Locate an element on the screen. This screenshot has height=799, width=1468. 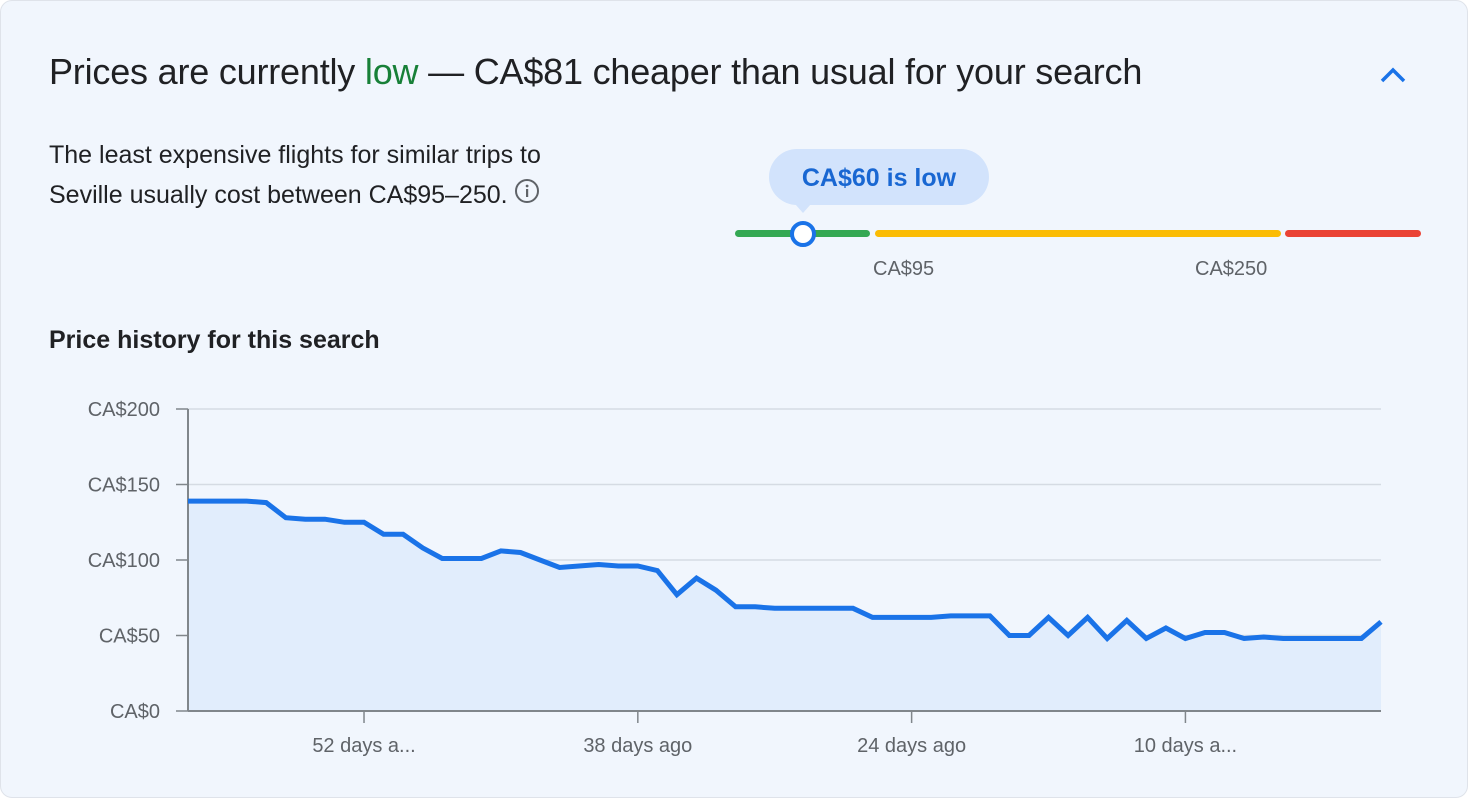
y-tick-label: CA$0 is located at coordinates (135, 712).